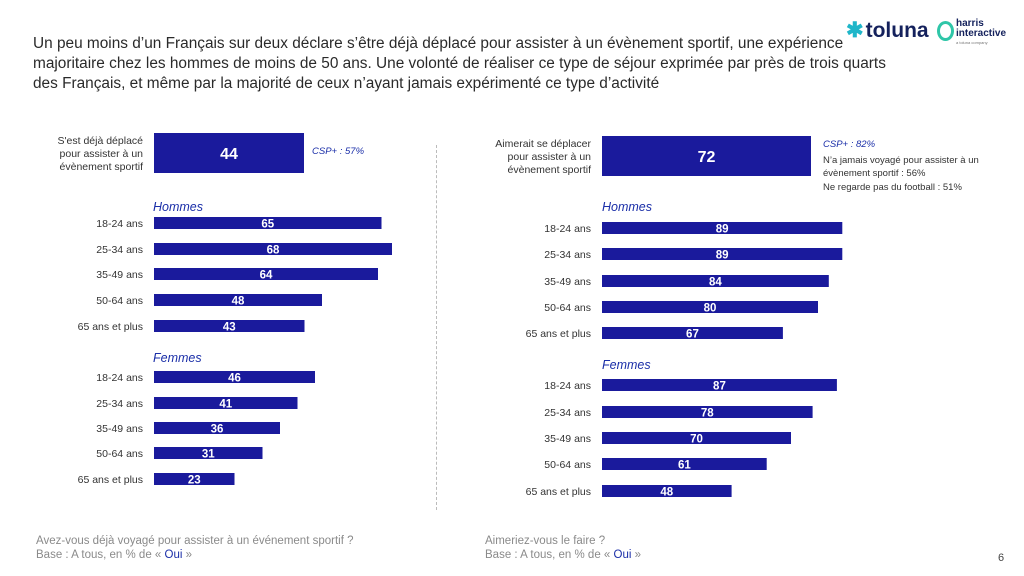 This screenshot has height=576, width=1024. What do you see at coordinates (119, 378) in the screenshot?
I see `left-category-label-femmes-0: 18-24 ans` at bounding box center [119, 378].